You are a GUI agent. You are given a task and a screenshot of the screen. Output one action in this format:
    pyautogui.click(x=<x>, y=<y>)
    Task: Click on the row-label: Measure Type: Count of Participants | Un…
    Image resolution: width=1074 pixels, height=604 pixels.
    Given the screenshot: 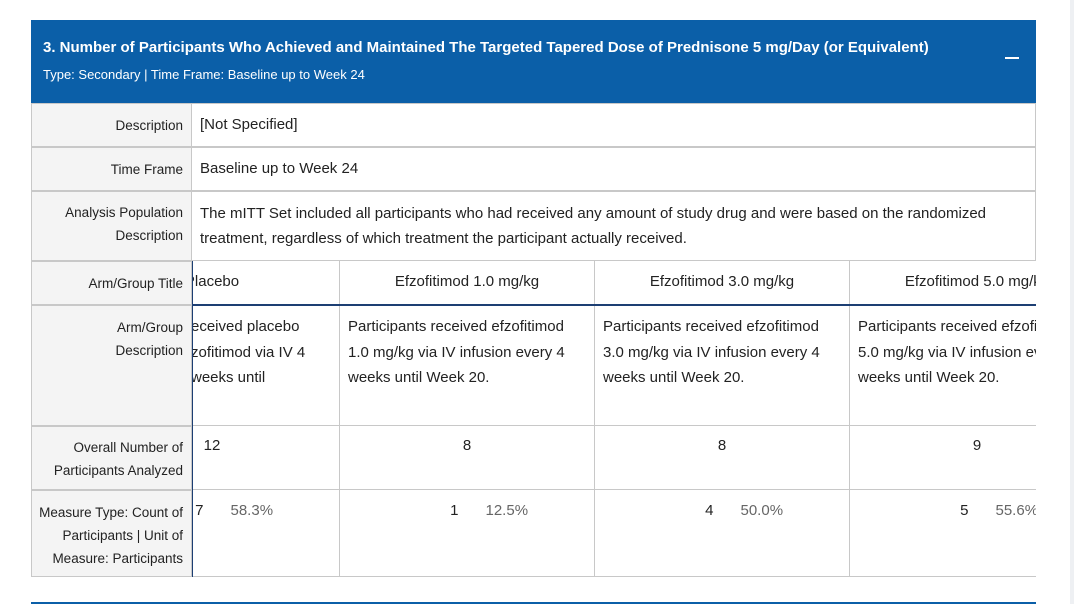 What is the action you would take?
    pyautogui.click(x=111, y=533)
    